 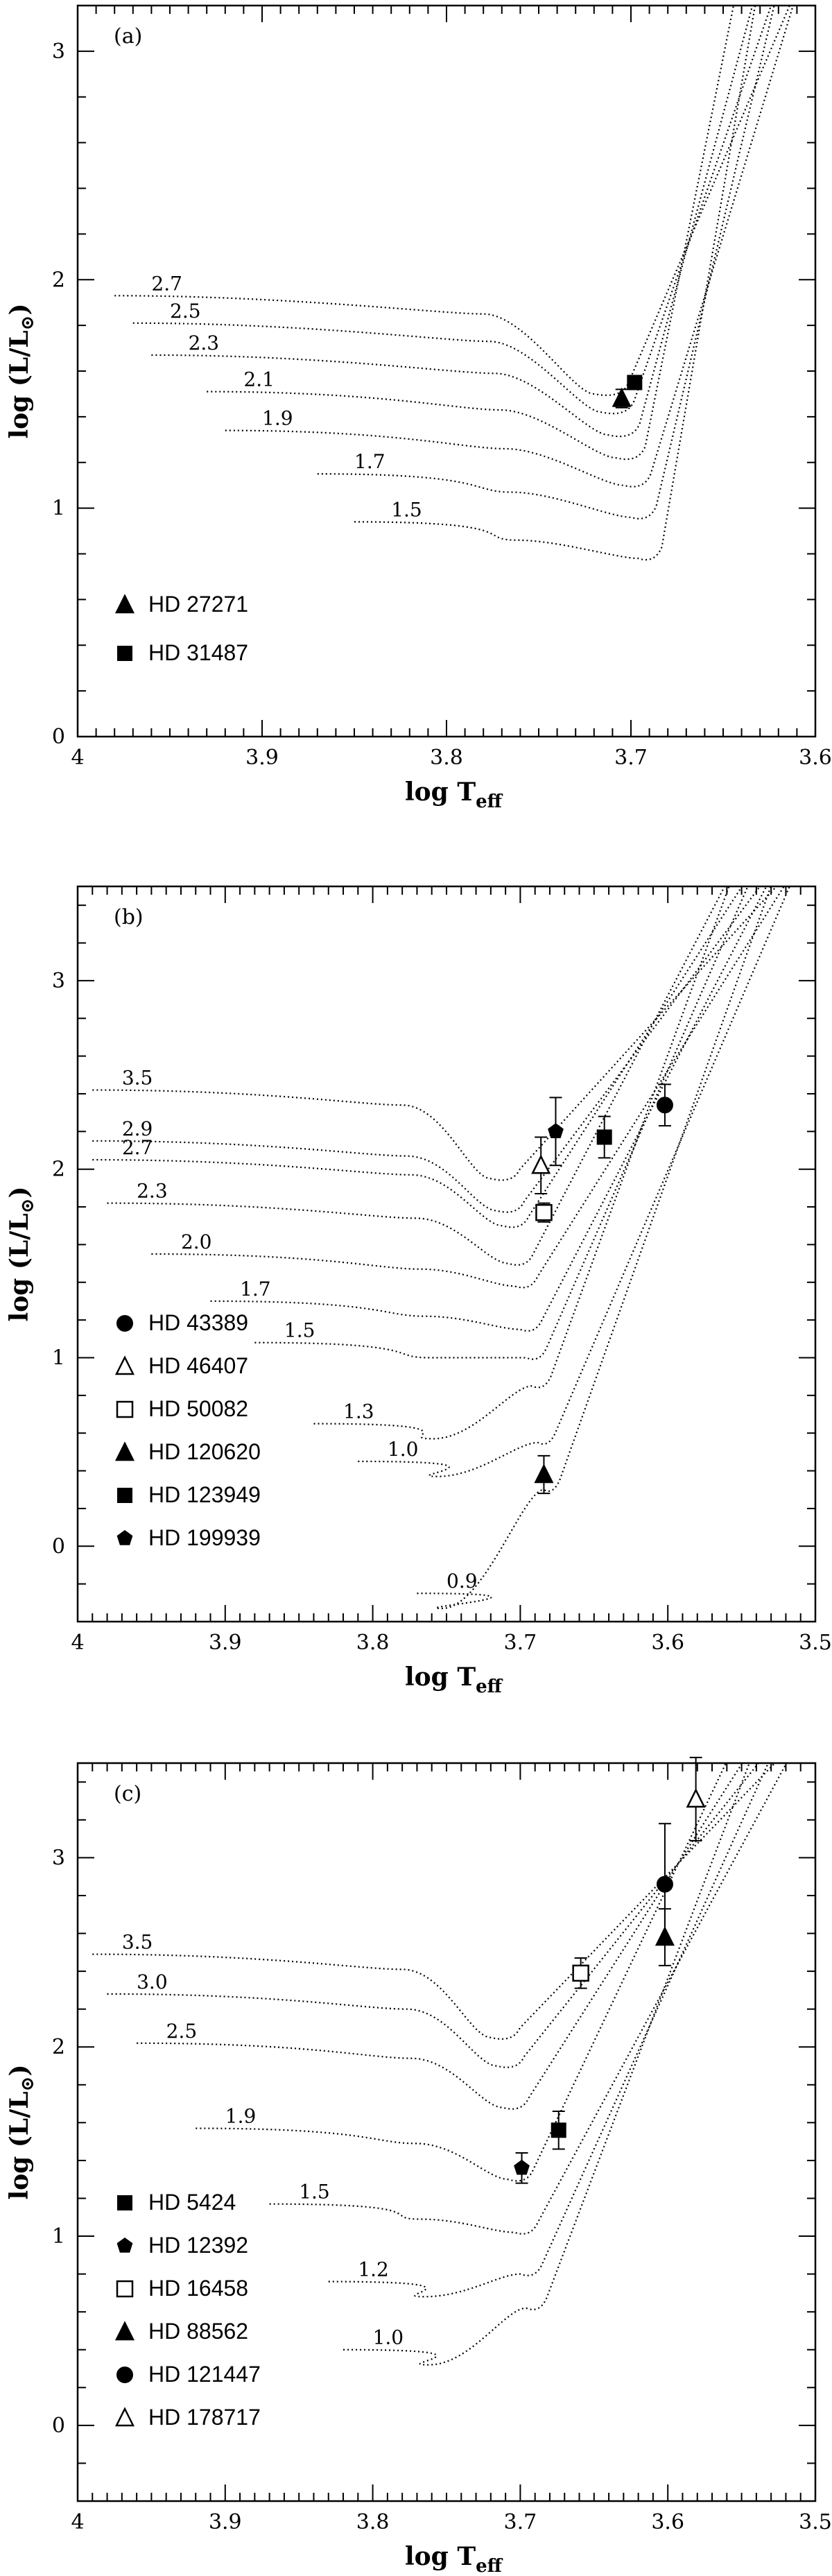 What do you see at coordinates (198, 604) in the screenshot?
I see `legend-label: HD 27271` at bounding box center [198, 604].